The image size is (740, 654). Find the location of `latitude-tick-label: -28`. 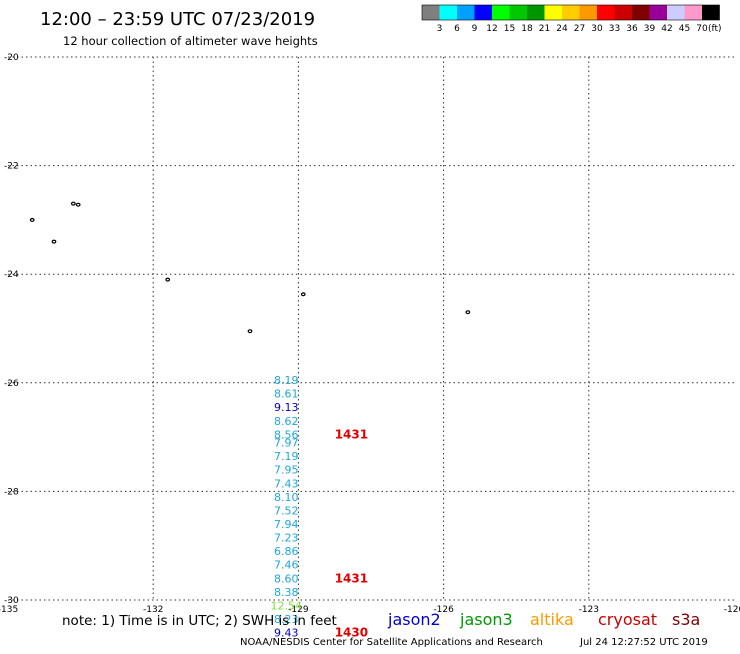

latitude-tick-label: -28 is located at coordinates (11, 492).